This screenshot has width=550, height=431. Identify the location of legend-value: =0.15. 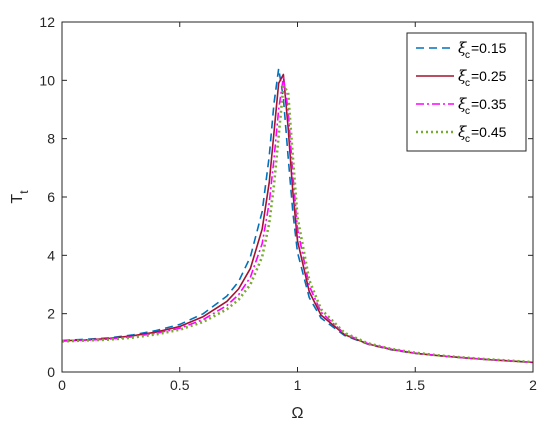
(489, 48).